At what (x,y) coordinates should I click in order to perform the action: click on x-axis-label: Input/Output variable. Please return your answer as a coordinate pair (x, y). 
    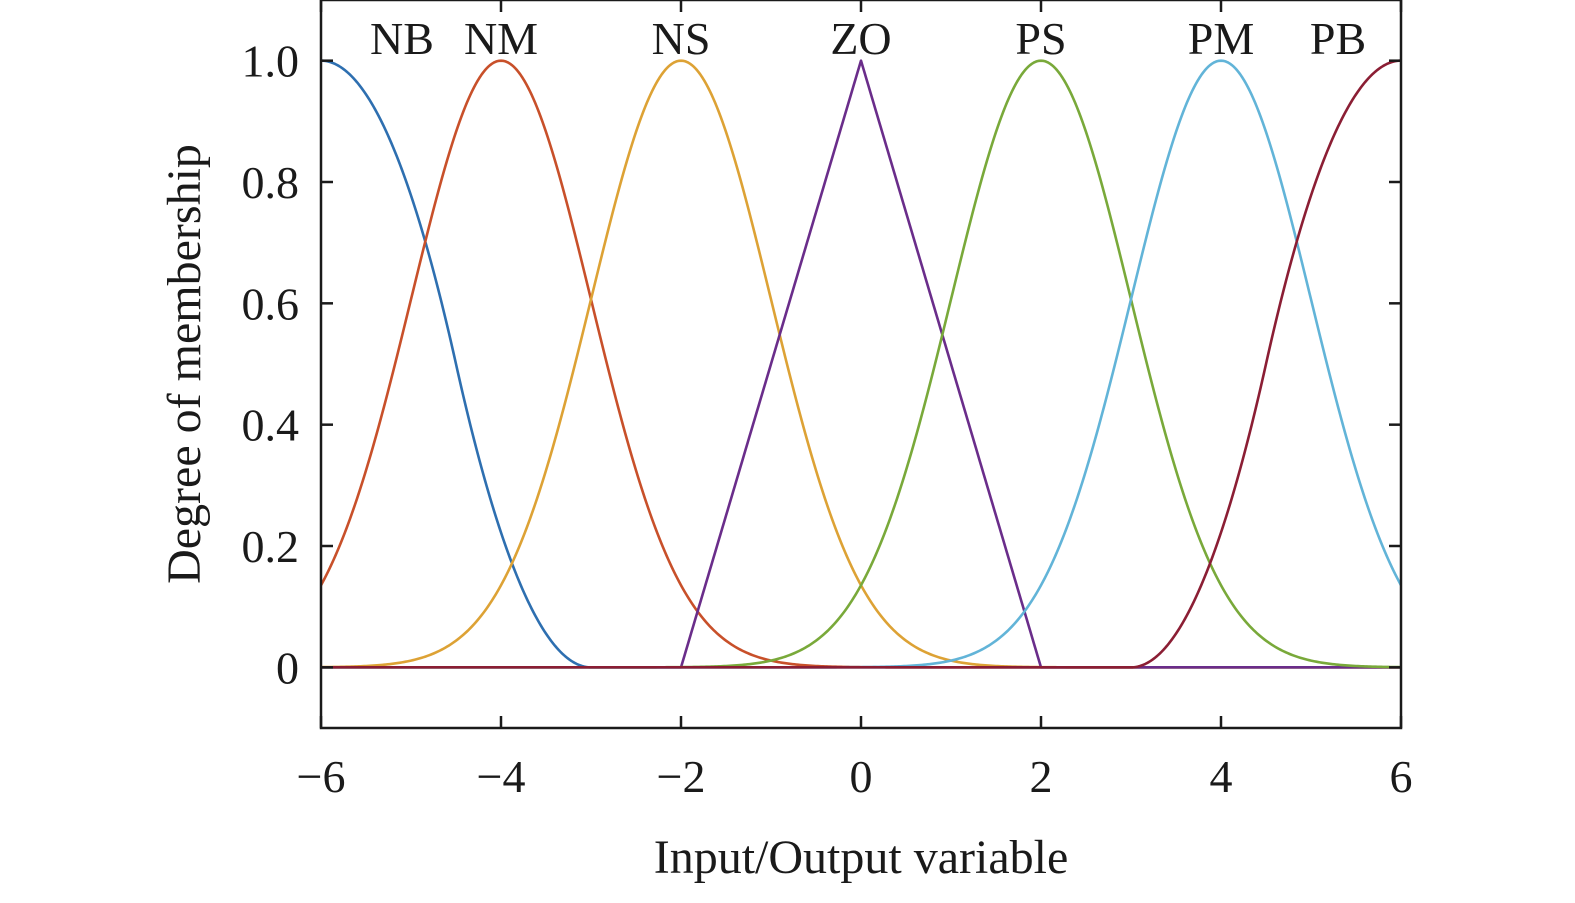
    Looking at the image, I should click on (861, 857).